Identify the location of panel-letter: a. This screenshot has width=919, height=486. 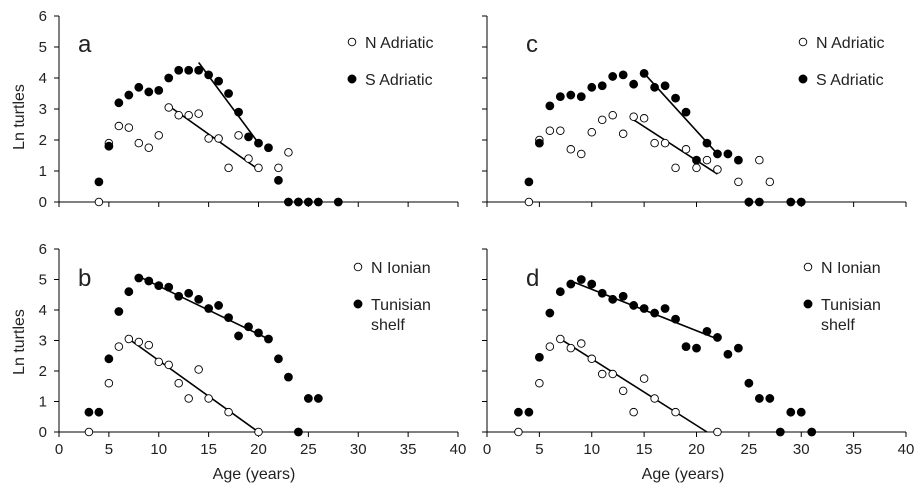
(85, 44).